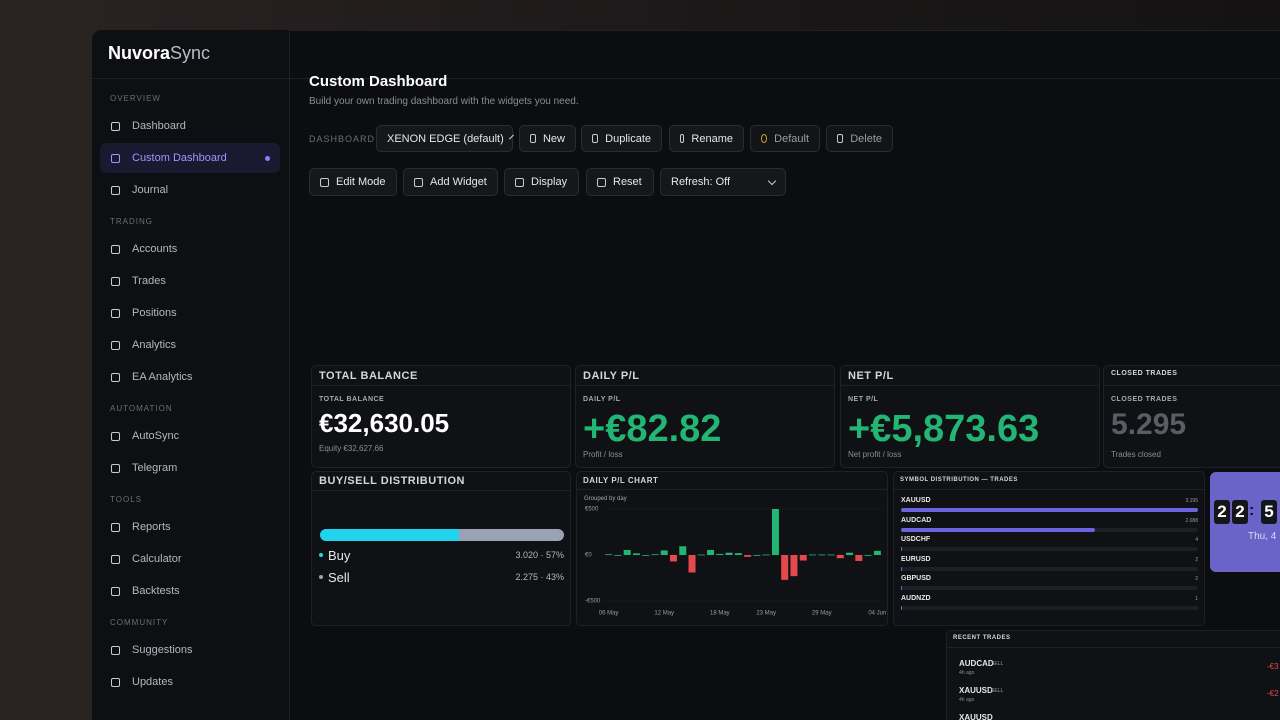  I want to click on toolbar-button: Delete, so click(859, 138).